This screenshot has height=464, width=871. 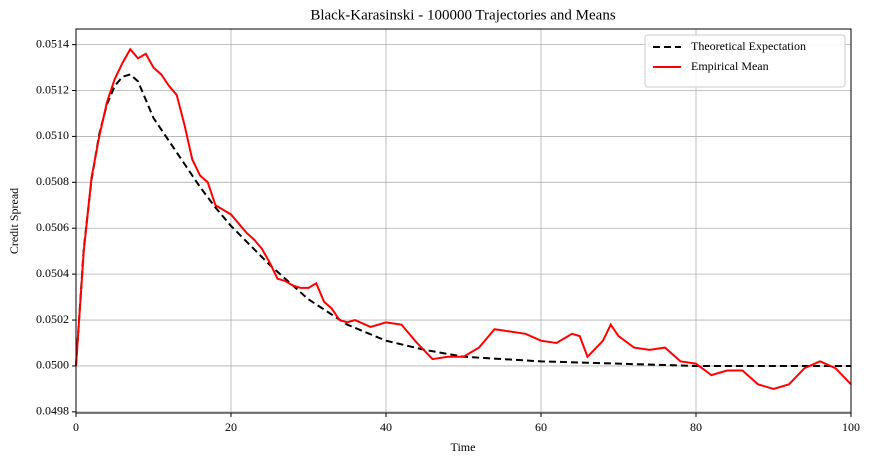 I want to click on y-tick-label: 0.0514, so click(x=52, y=43).